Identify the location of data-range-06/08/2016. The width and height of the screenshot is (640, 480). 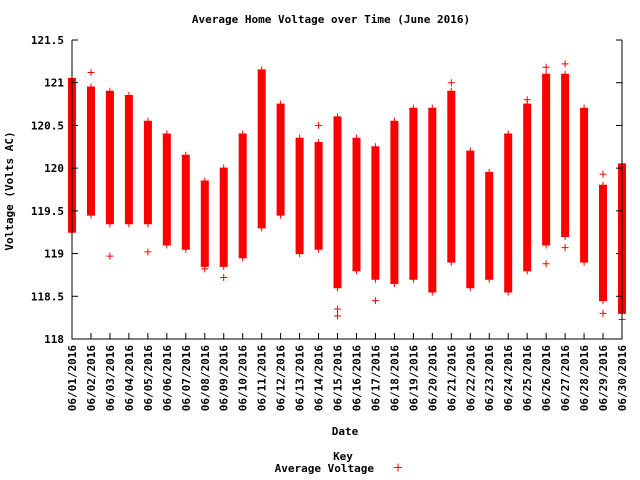
(204, 224).